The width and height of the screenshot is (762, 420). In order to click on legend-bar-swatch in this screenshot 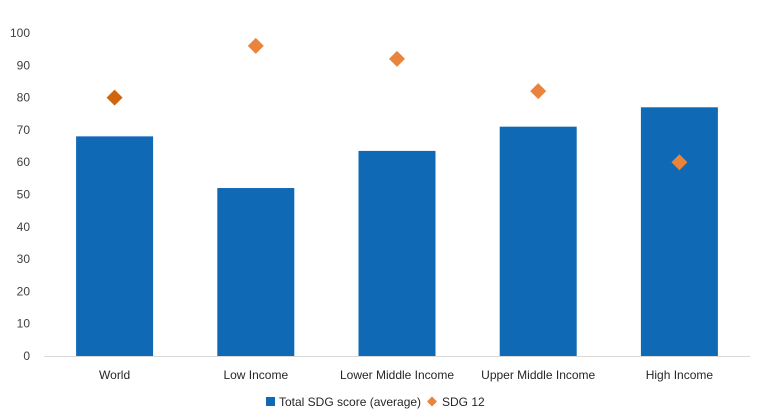, I will do `click(270, 401)`.